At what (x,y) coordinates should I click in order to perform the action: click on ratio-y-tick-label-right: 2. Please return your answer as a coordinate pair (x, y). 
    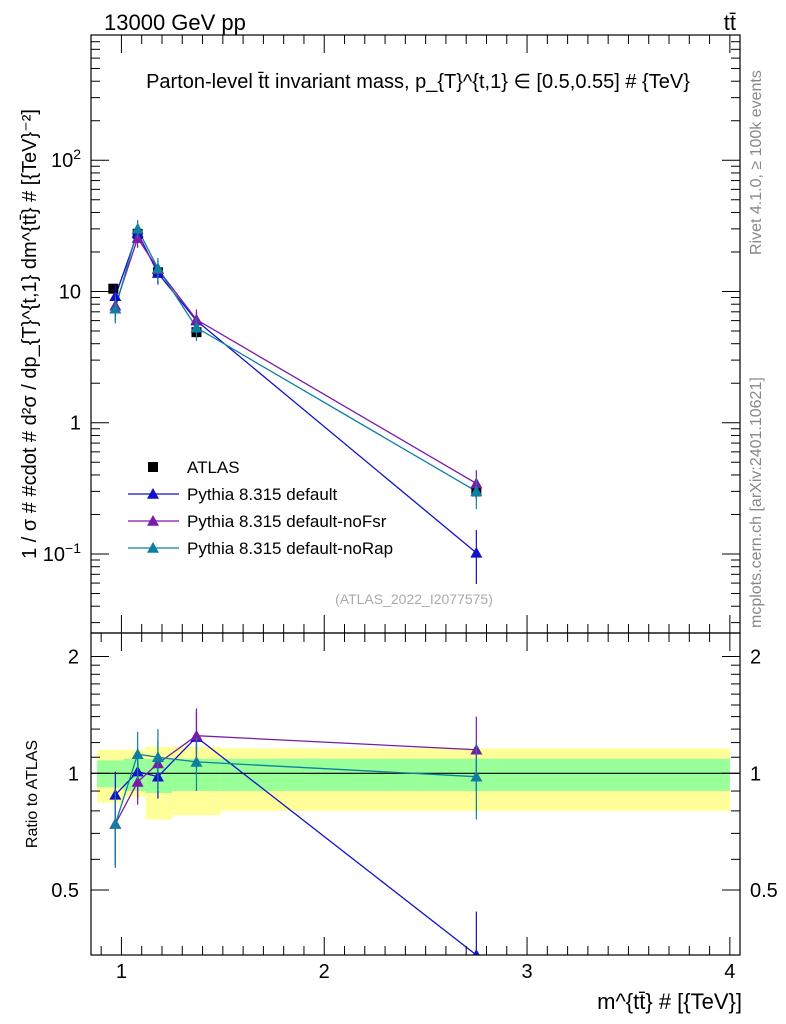
    Looking at the image, I should click on (755, 658).